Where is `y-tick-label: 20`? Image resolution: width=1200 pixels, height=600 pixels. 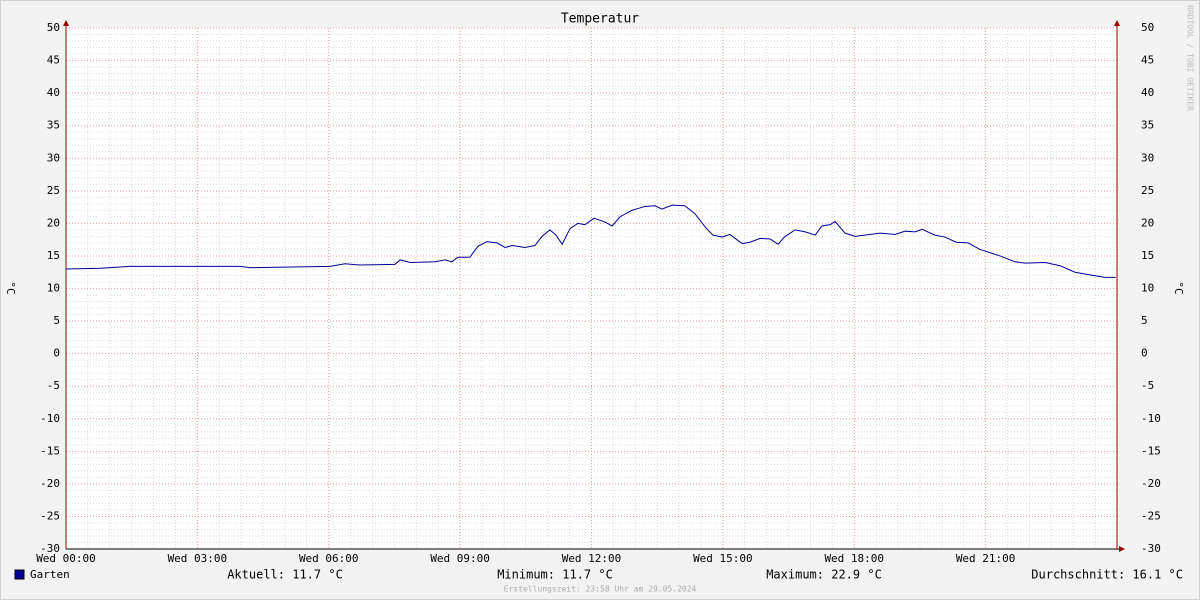
y-tick-label: 20 is located at coordinates (53, 222).